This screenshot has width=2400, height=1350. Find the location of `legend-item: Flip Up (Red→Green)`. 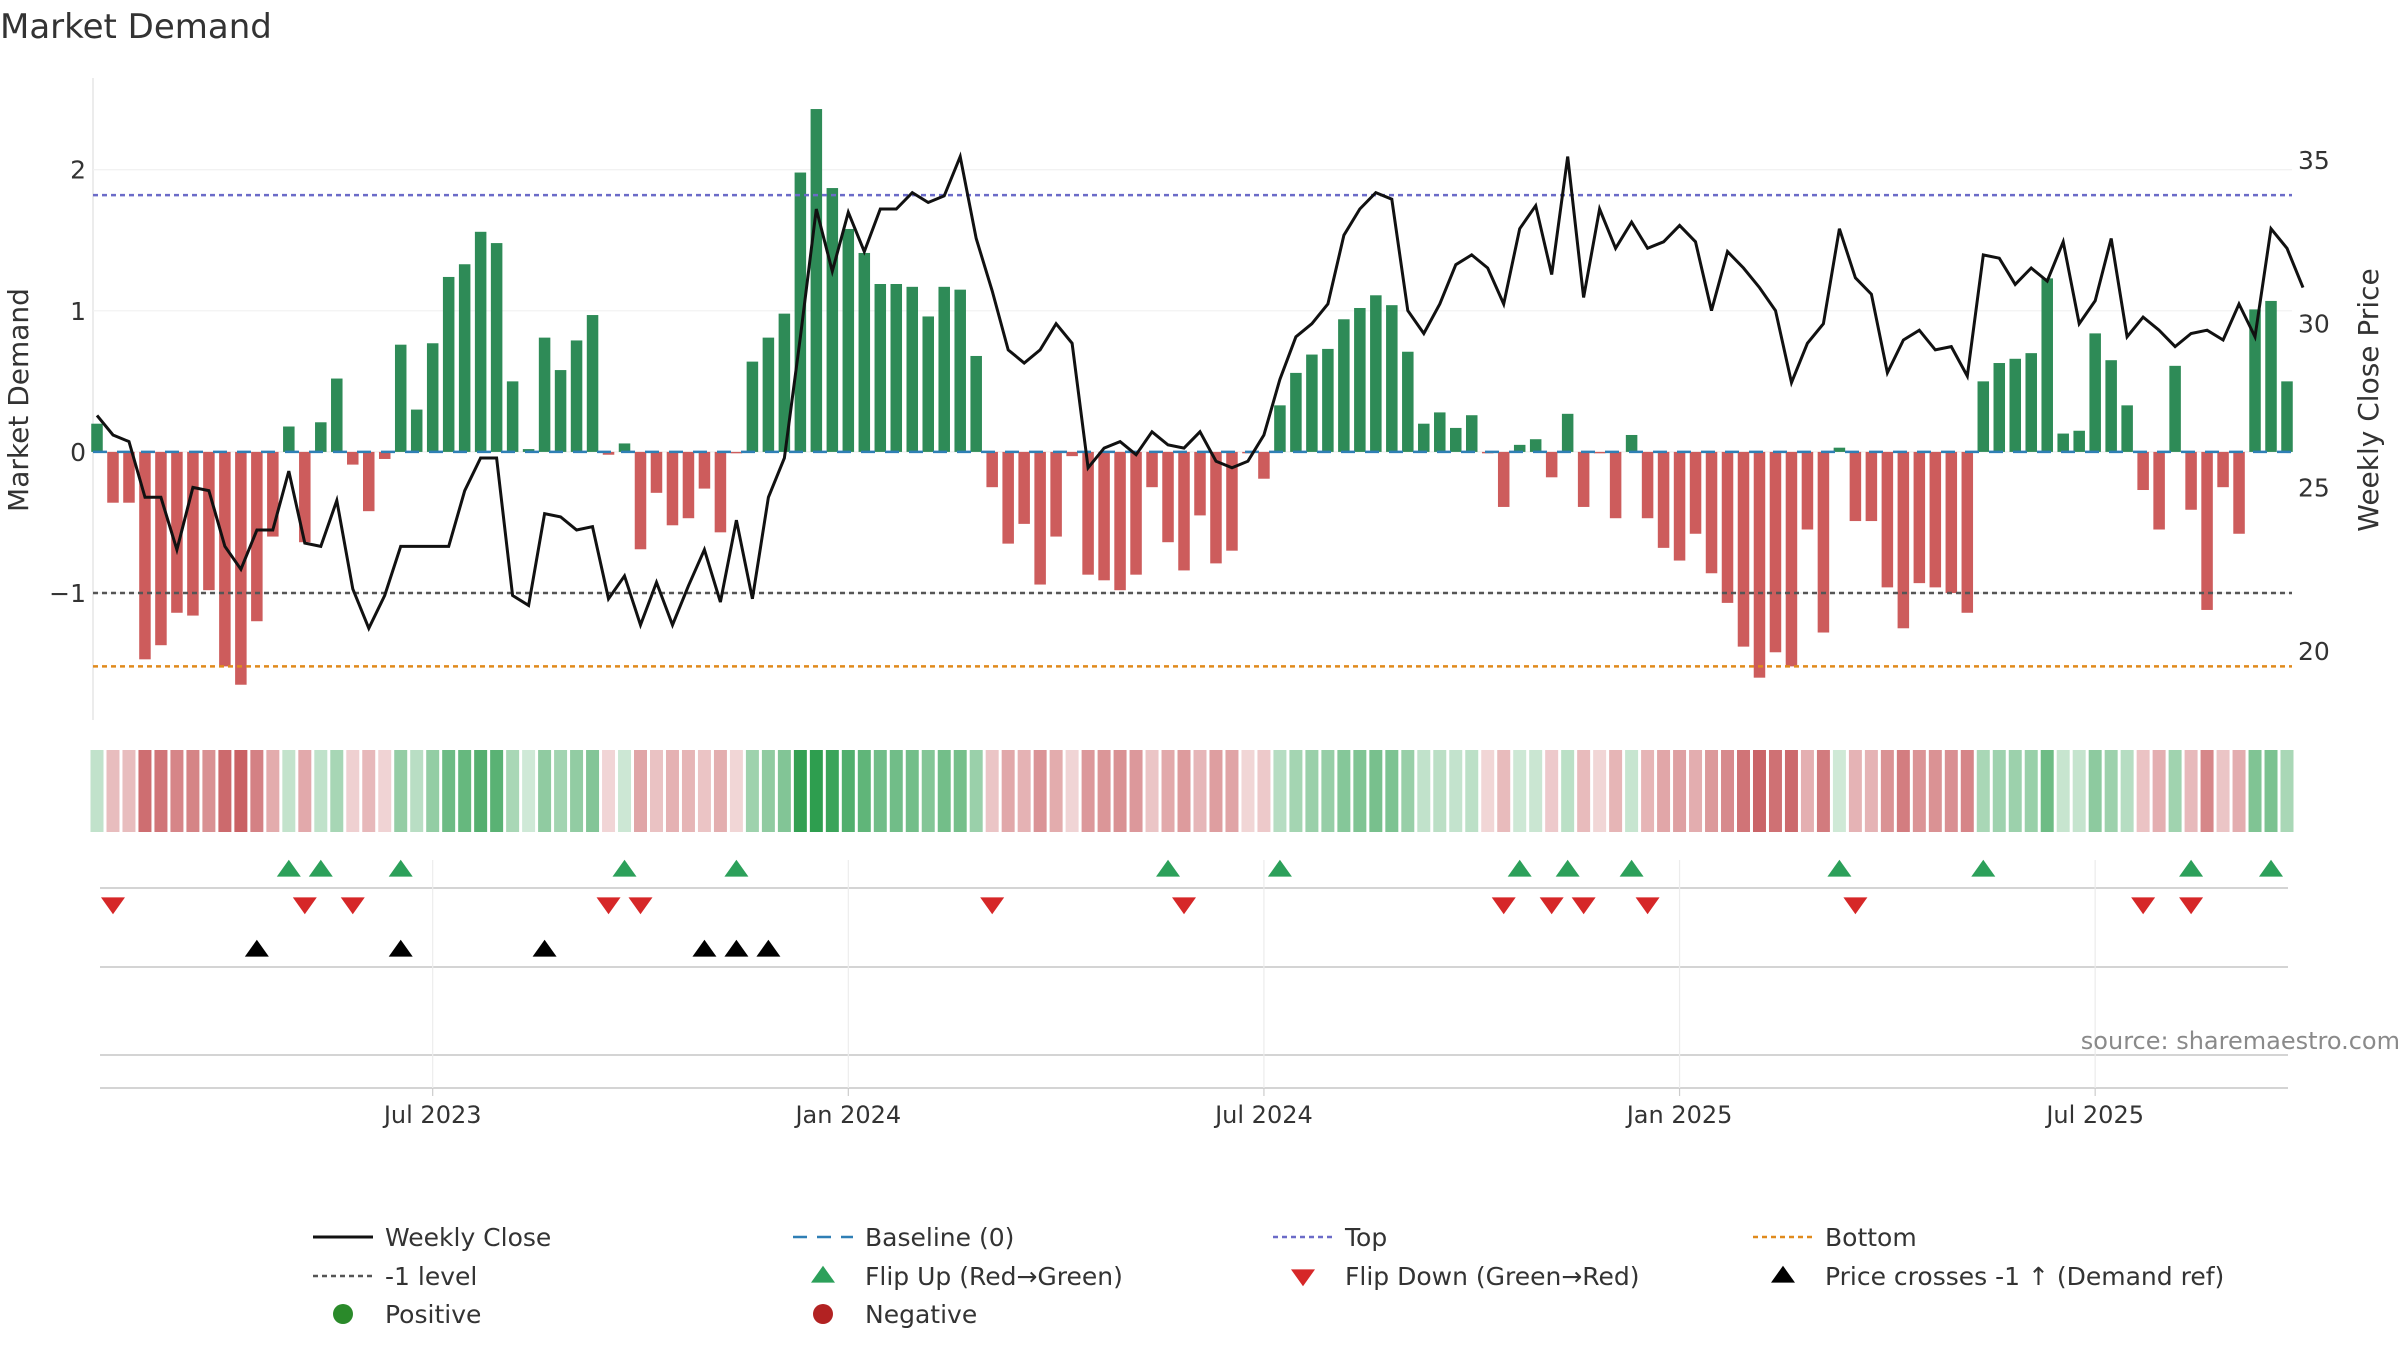

legend-item: Flip Up (Red→Green) is located at coordinates (967, 1276).